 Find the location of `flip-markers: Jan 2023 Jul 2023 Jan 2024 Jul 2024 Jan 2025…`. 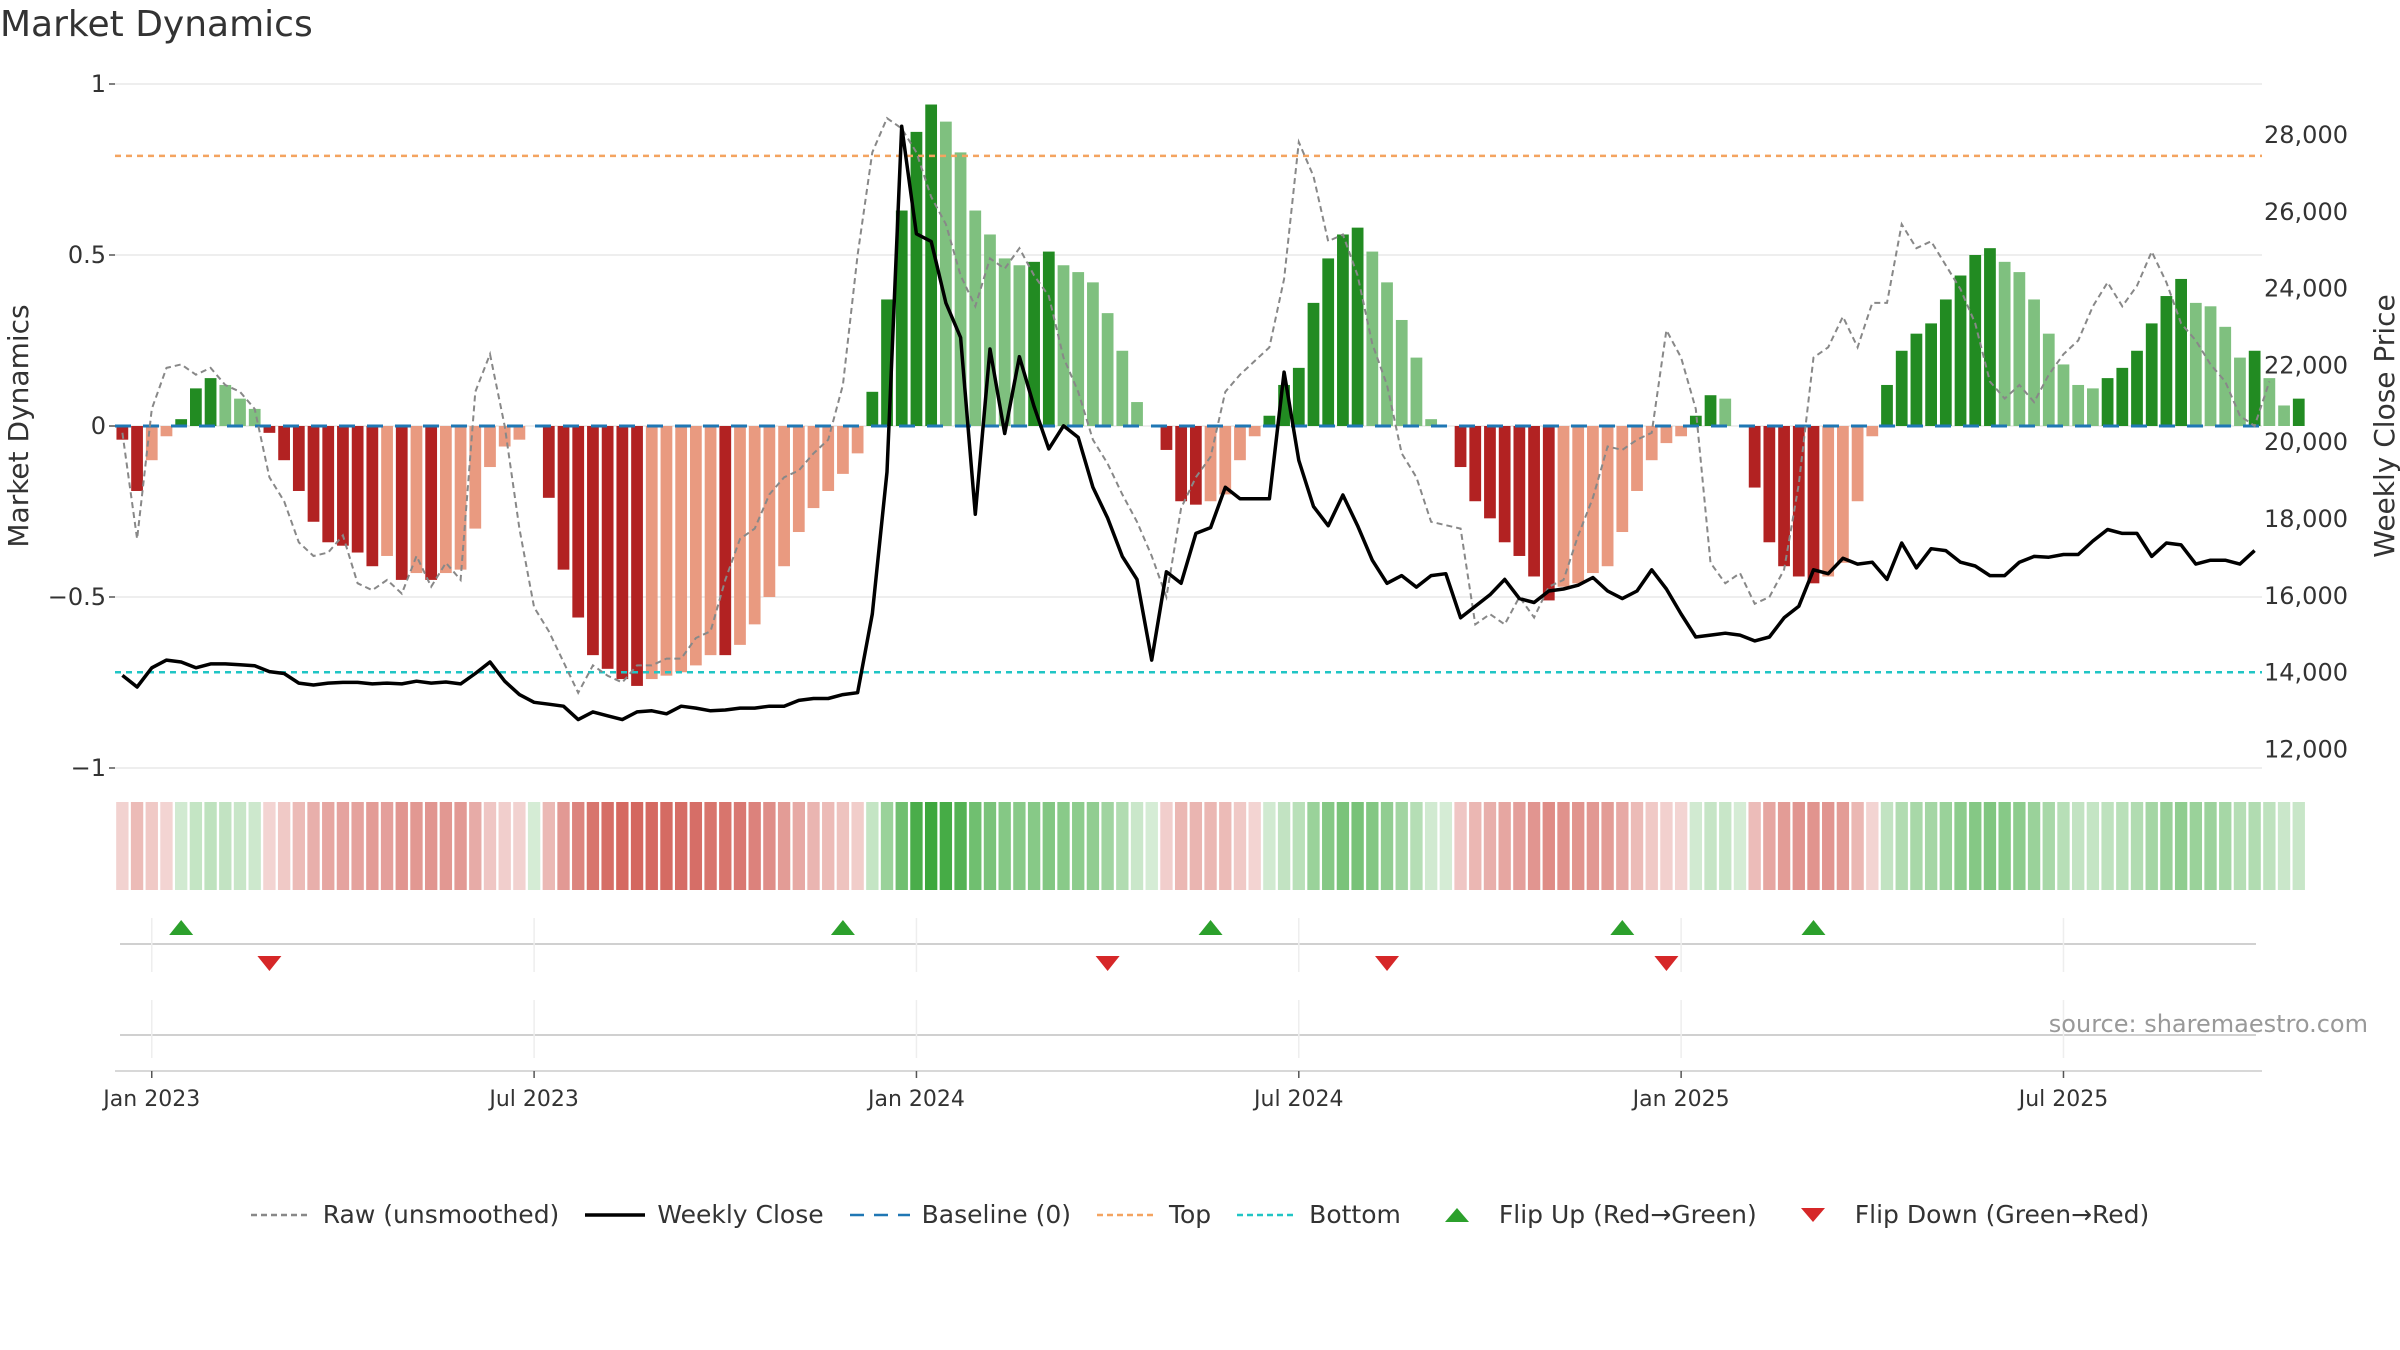

flip-markers: Jan 2023 Jul 2023 Jan 2024 Jul 2024 Jan 2025… is located at coordinates (1181, 1015).